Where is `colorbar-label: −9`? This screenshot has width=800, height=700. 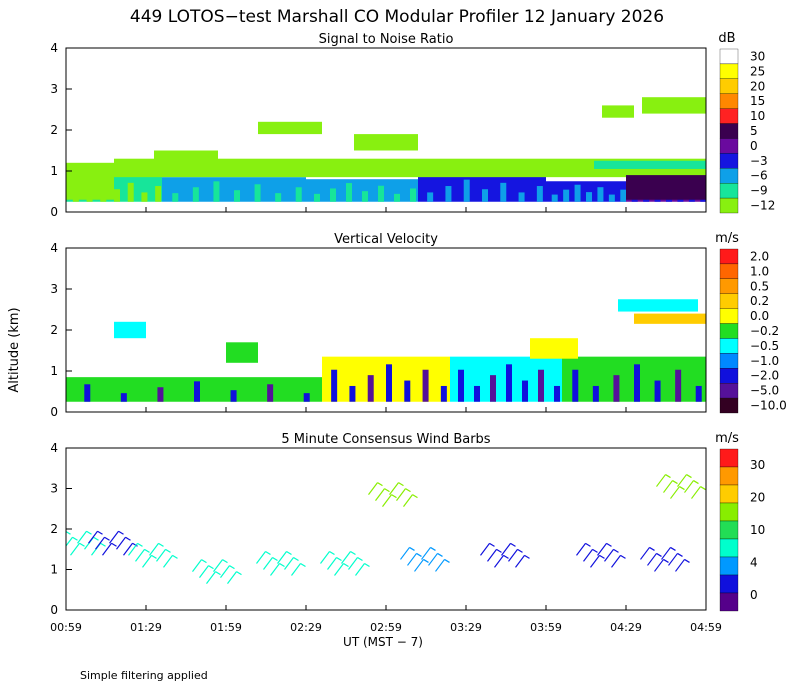 colorbar-label: −9 is located at coordinates (759, 191).